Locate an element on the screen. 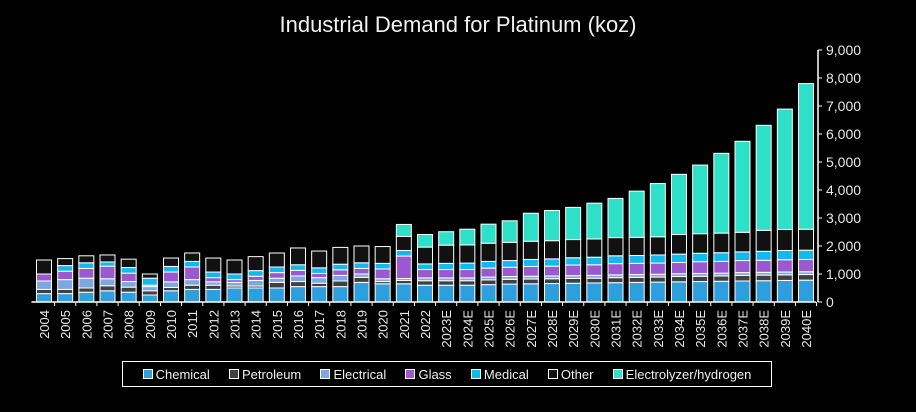 The image size is (916, 412). x-tick-label: 2040E is located at coordinates (806, 329).